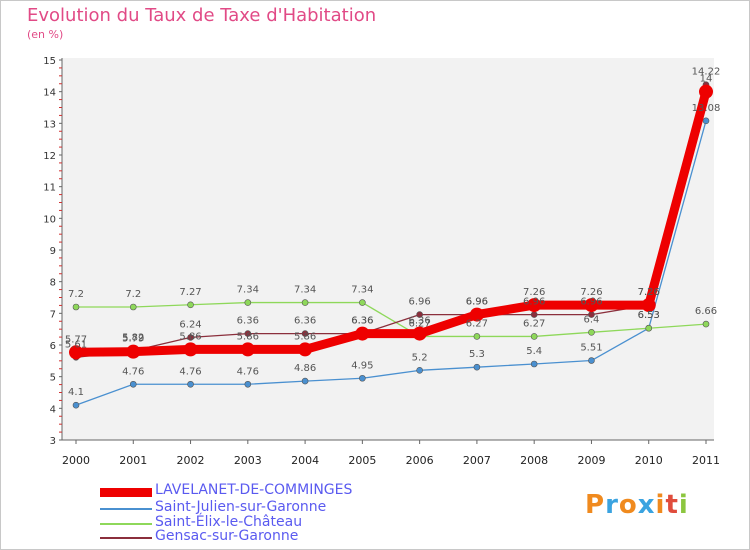 This screenshot has height=550, width=750. I want to click on x-tick-label: 2005, so click(362, 460).